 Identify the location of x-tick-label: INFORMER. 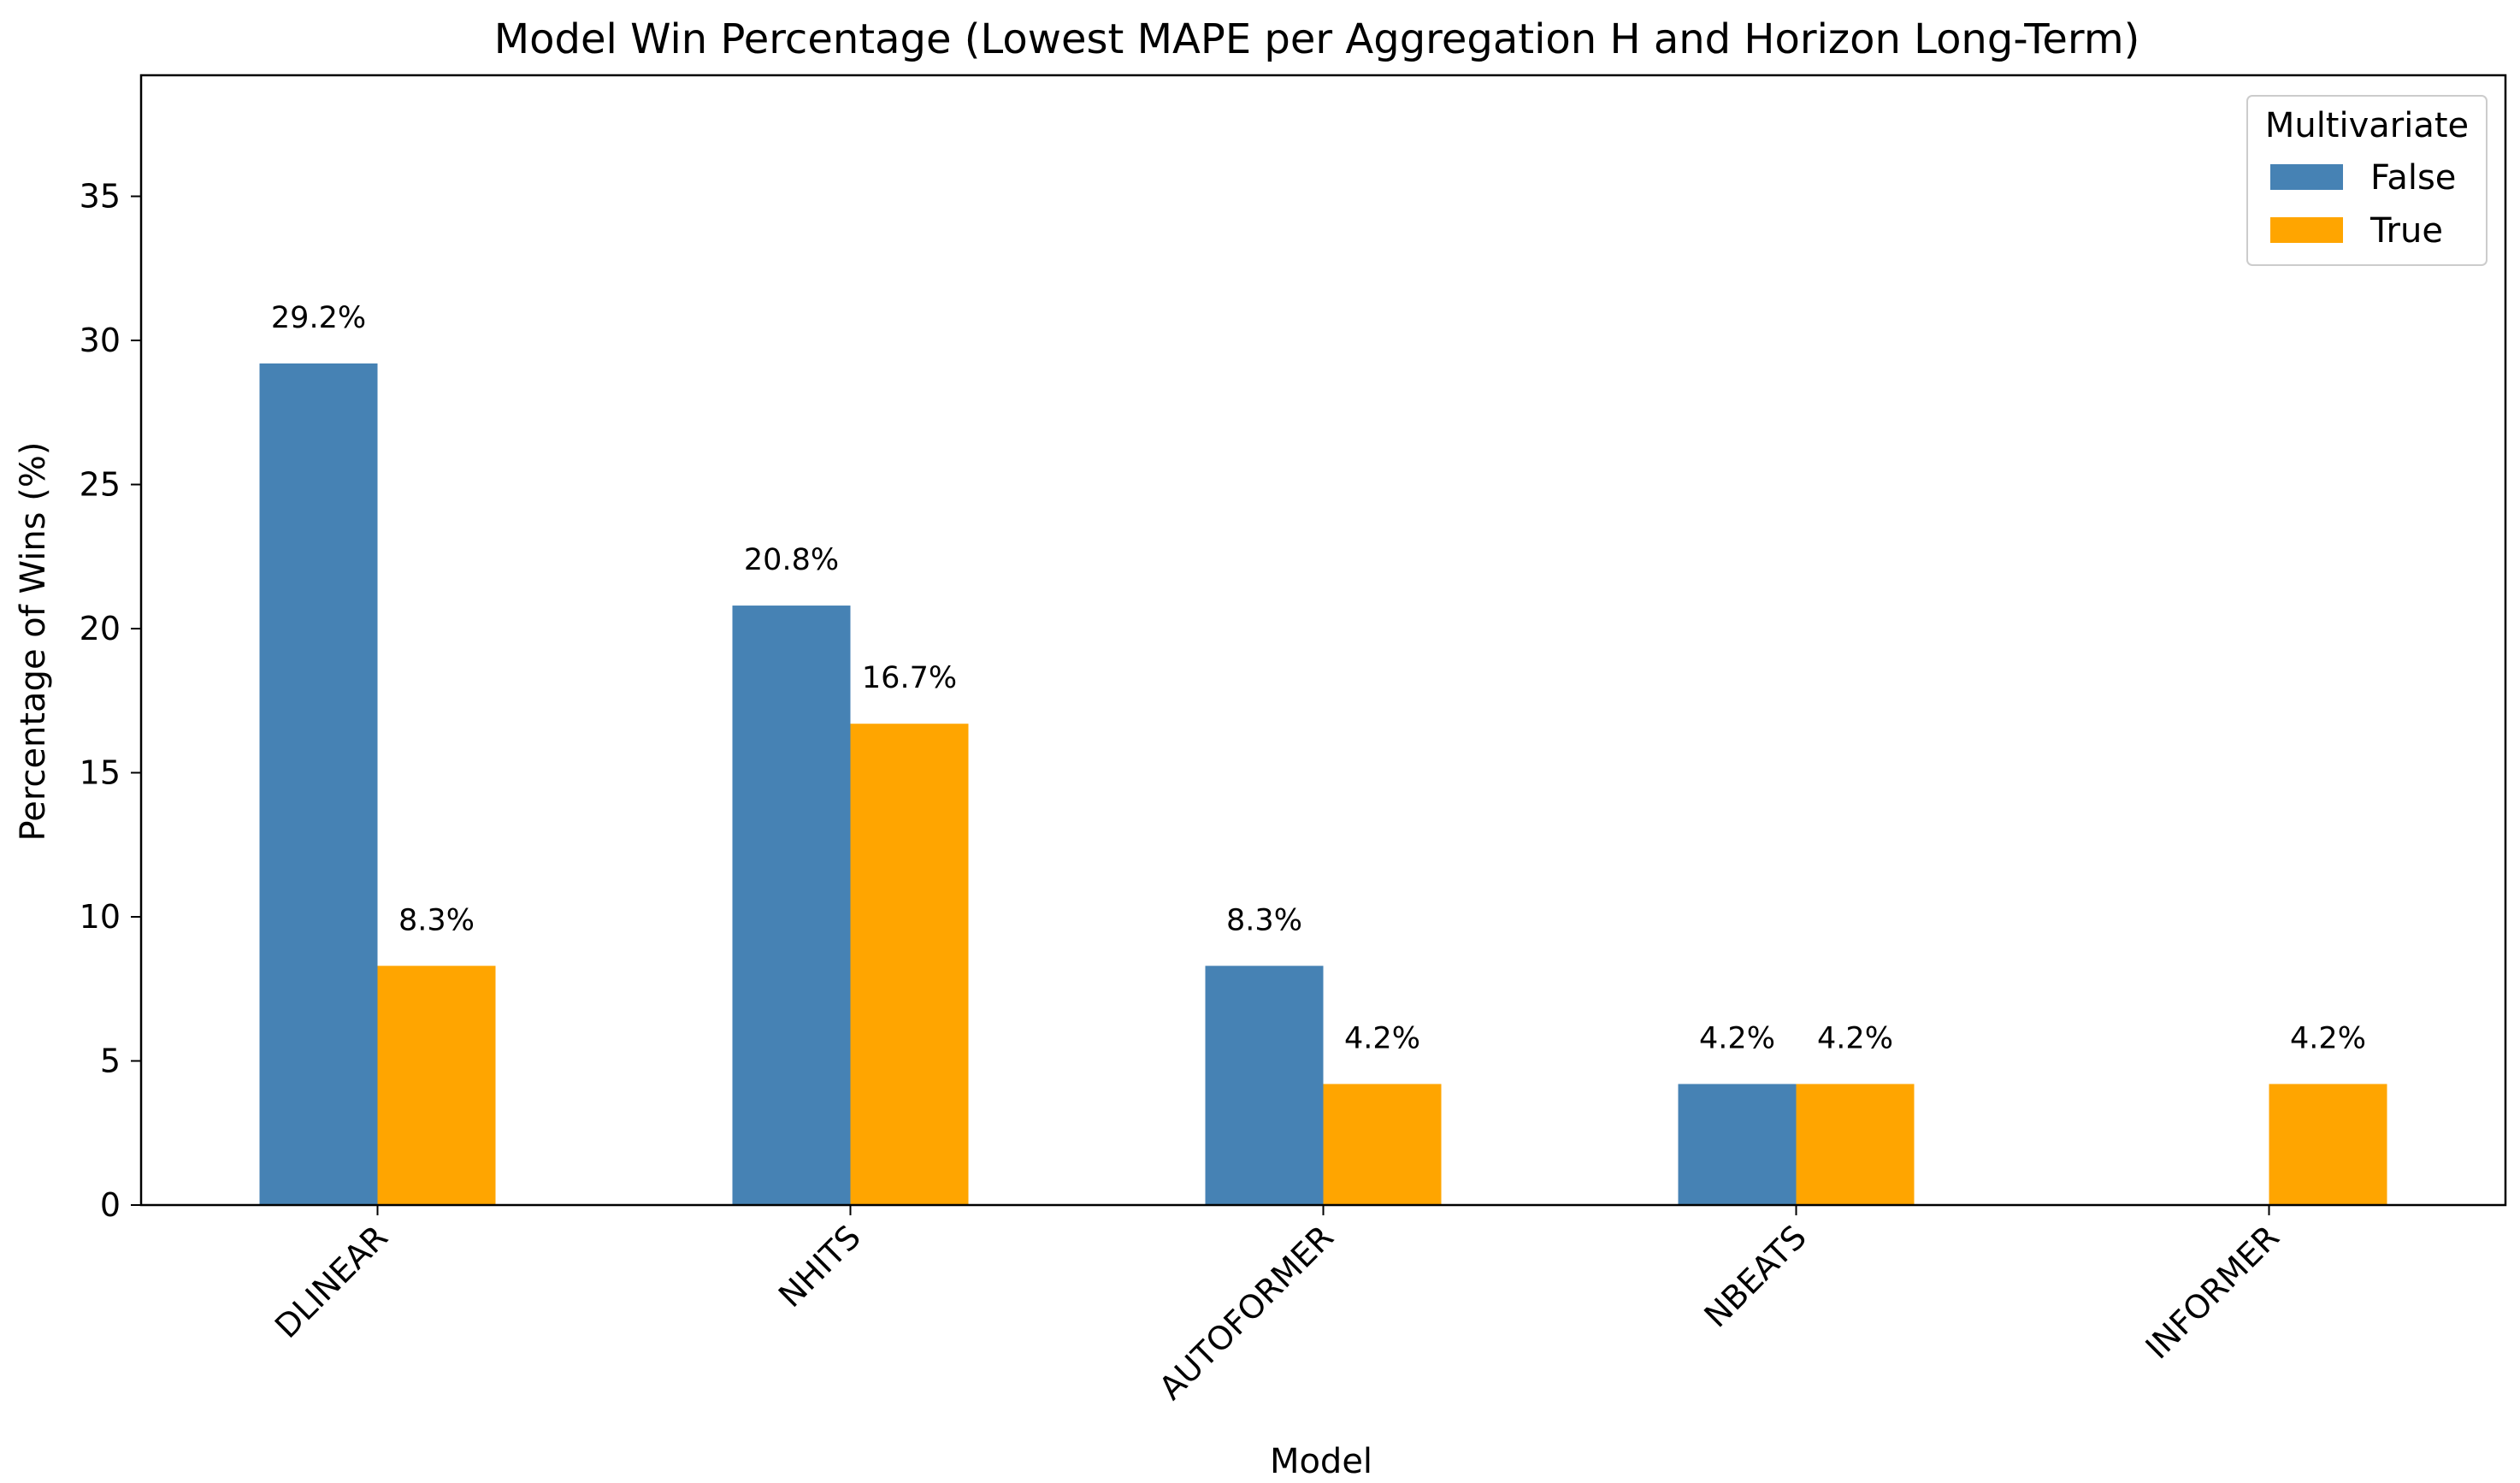
(2213, 1292).